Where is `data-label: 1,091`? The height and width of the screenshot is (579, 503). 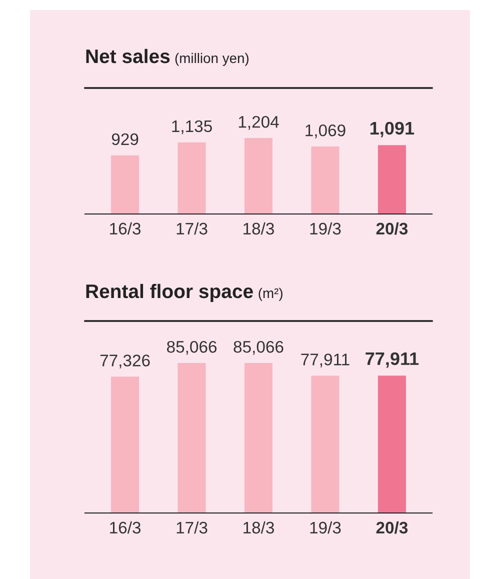
data-label: 1,091 is located at coordinates (392, 130).